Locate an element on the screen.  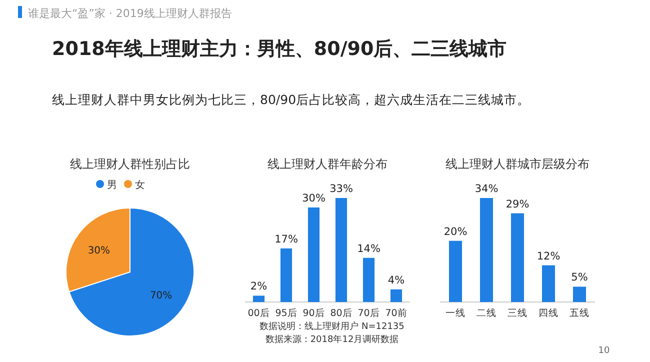
data-label: 33% is located at coordinates (341, 189).